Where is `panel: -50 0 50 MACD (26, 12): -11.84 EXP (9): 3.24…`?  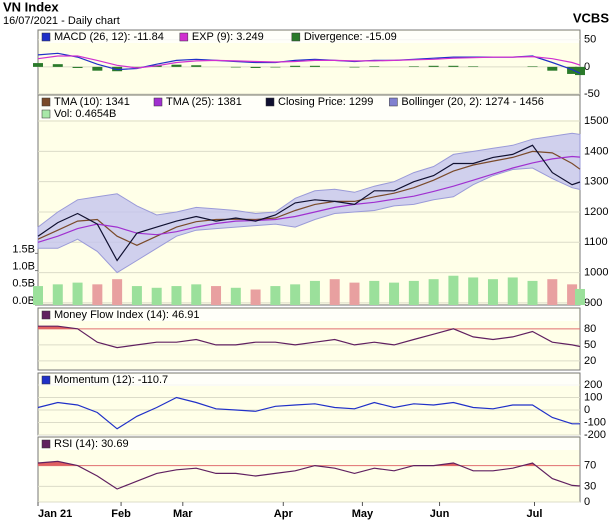
panel: -50 0 50 MACD (26, 12): -11.84 EXP (9): 3.24… is located at coordinates (316, 64).